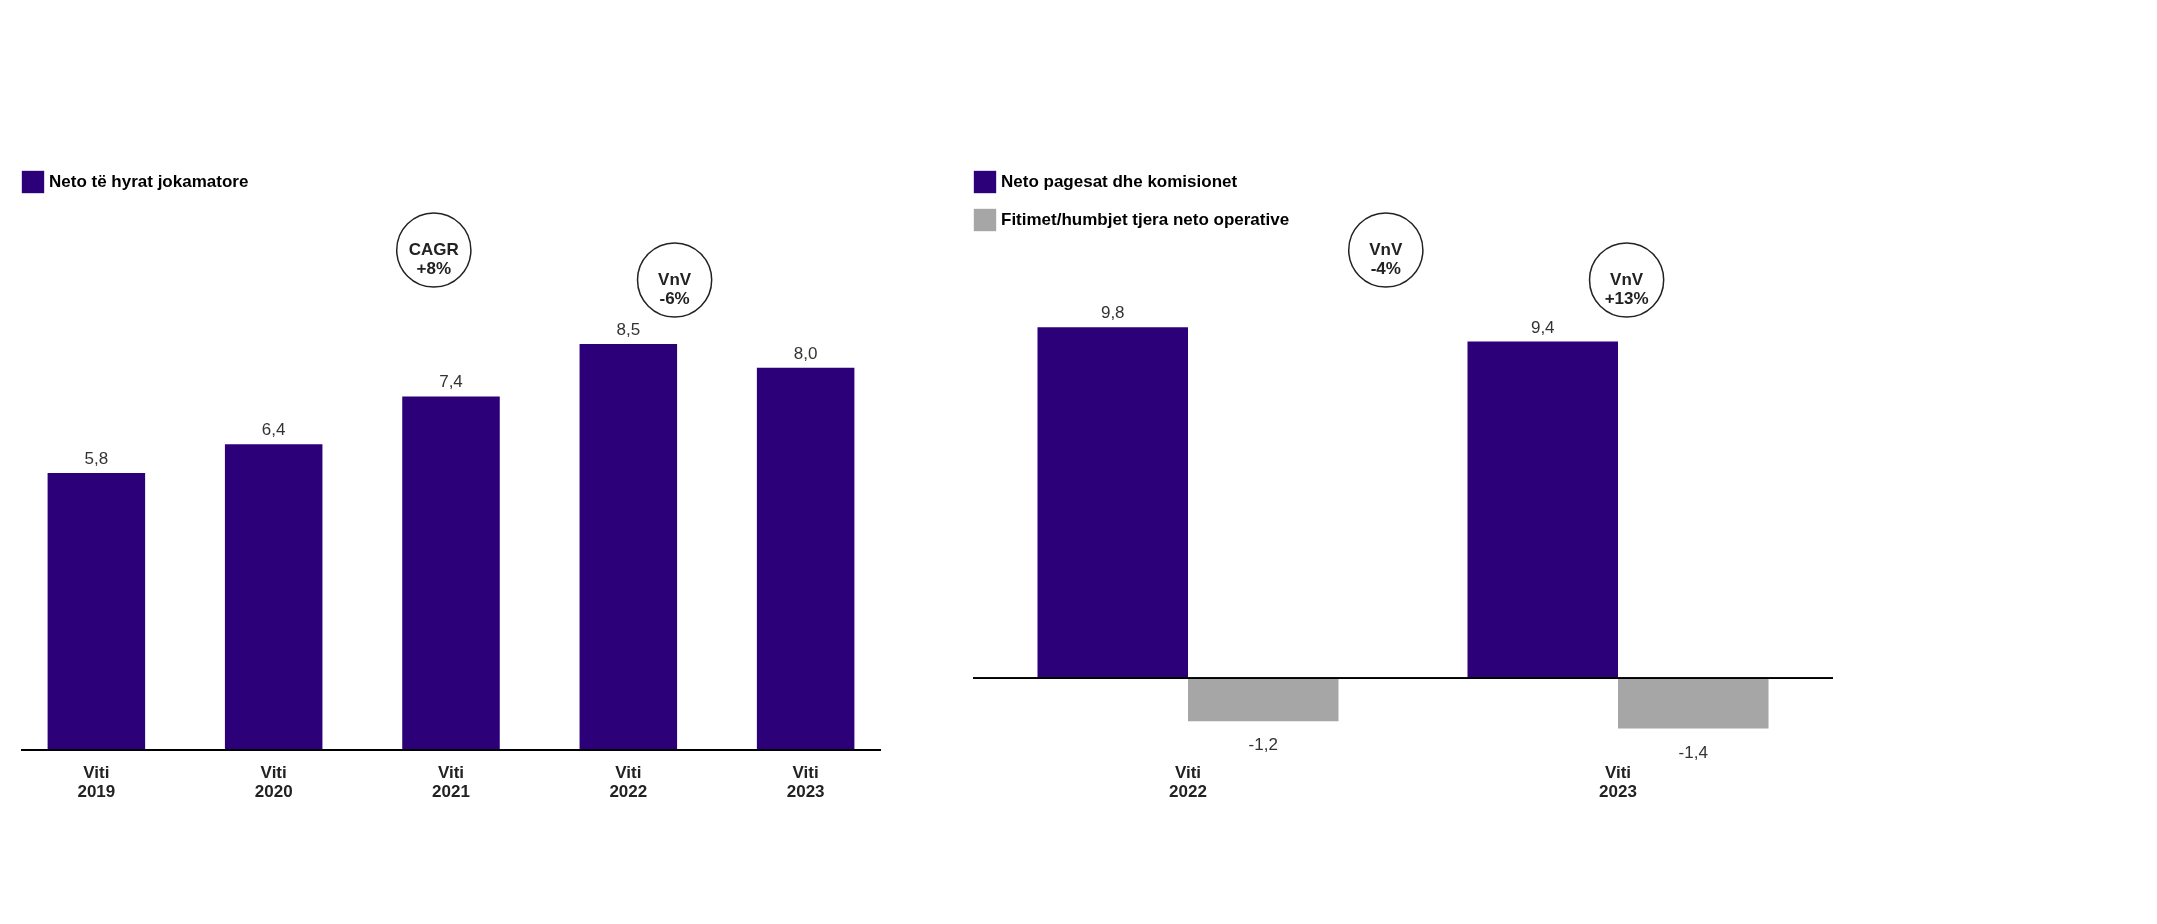 Image resolution: width=2157 pixels, height=924 pixels. I want to click on x-tick-label: Viti 2021, so click(451, 781).